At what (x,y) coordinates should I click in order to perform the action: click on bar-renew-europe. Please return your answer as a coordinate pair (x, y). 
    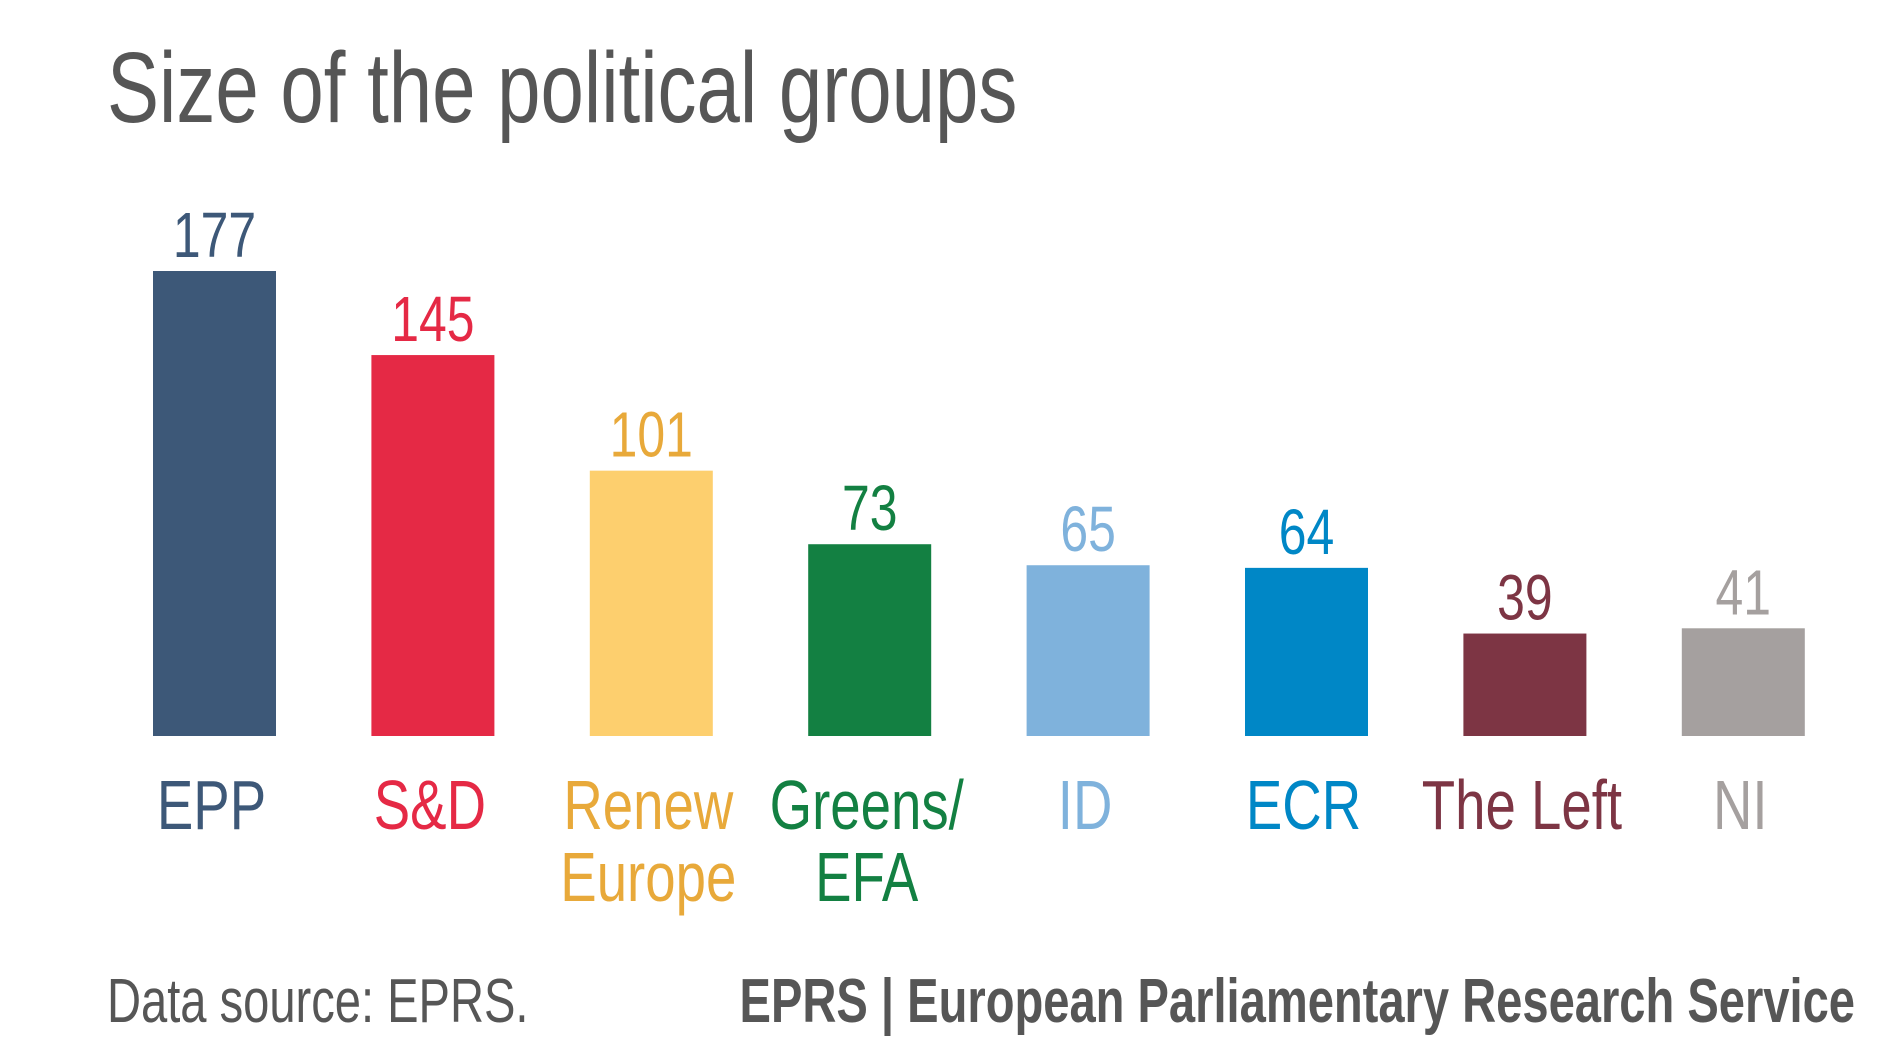
    Looking at the image, I should click on (651, 603).